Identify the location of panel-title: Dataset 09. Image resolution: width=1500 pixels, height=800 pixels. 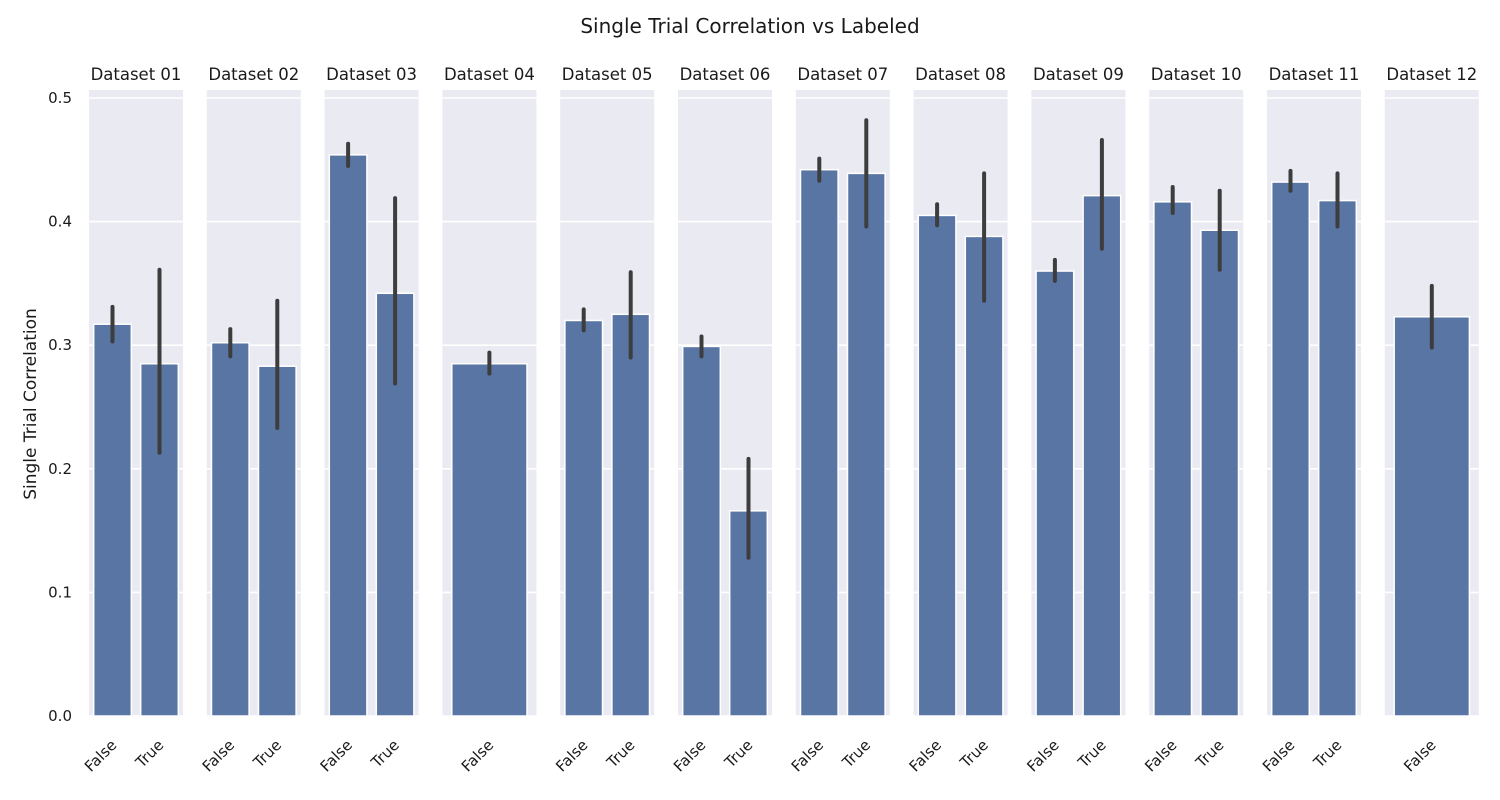
(1078, 74).